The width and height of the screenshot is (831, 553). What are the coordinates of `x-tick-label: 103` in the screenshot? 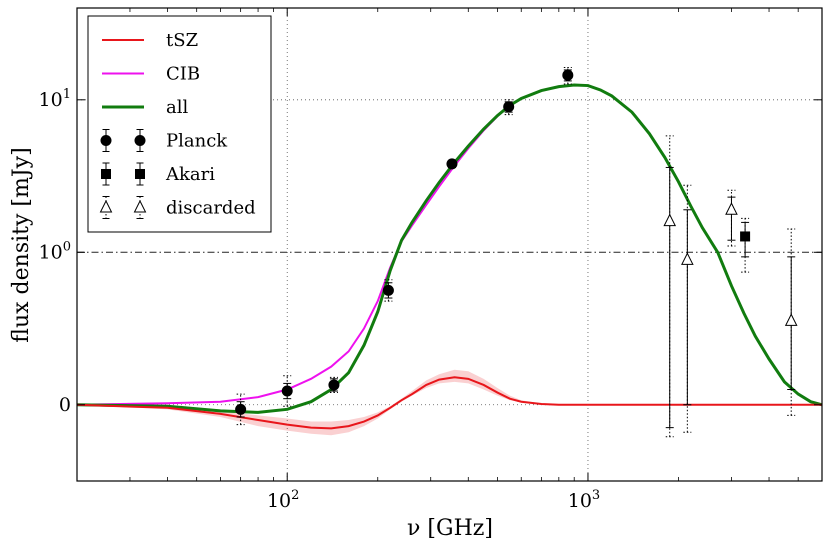 It's located at (584, 500).